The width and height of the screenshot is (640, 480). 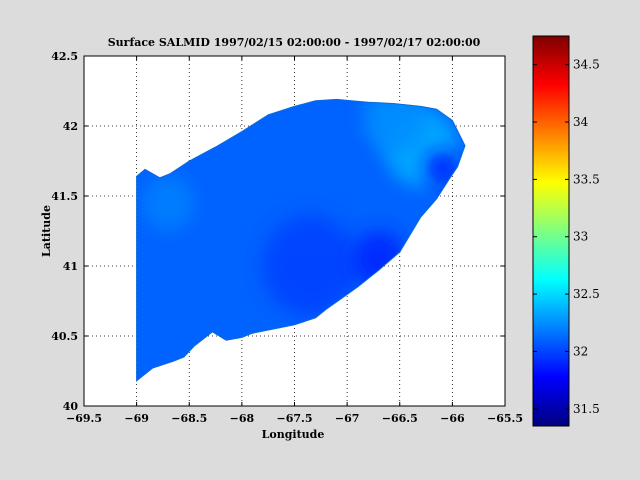 I want to click on colorbar-tick-label: 32, so click(x=580, y=351).